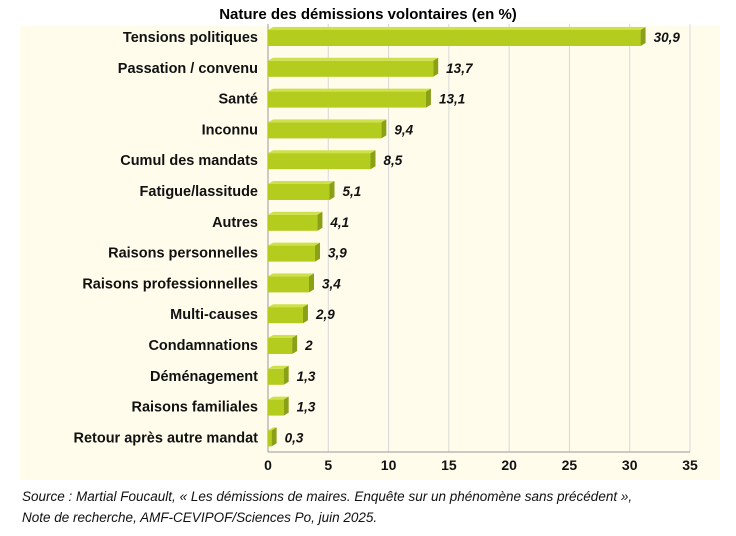 This screenshot has width=736, height=536. Describe the element at coordinates (165, 438) in the screenshot. I see `category-label-13: Retour après autre mandat` at that location.